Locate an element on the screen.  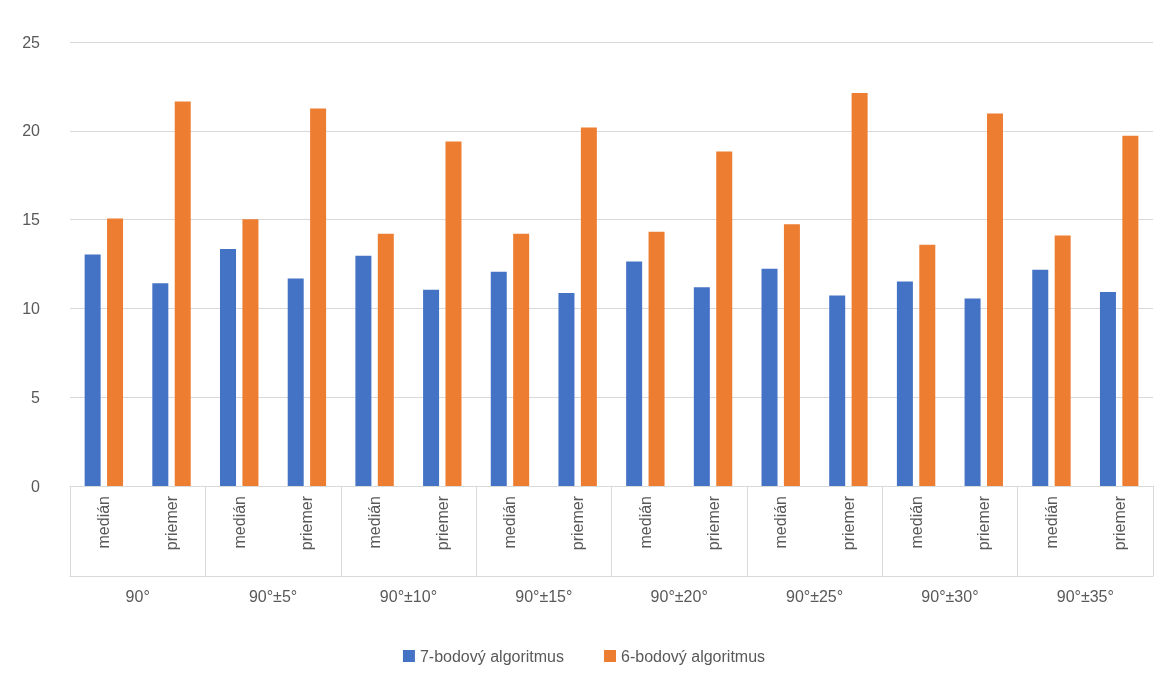
text: 90°±25° is located at coordinates (814, 596).